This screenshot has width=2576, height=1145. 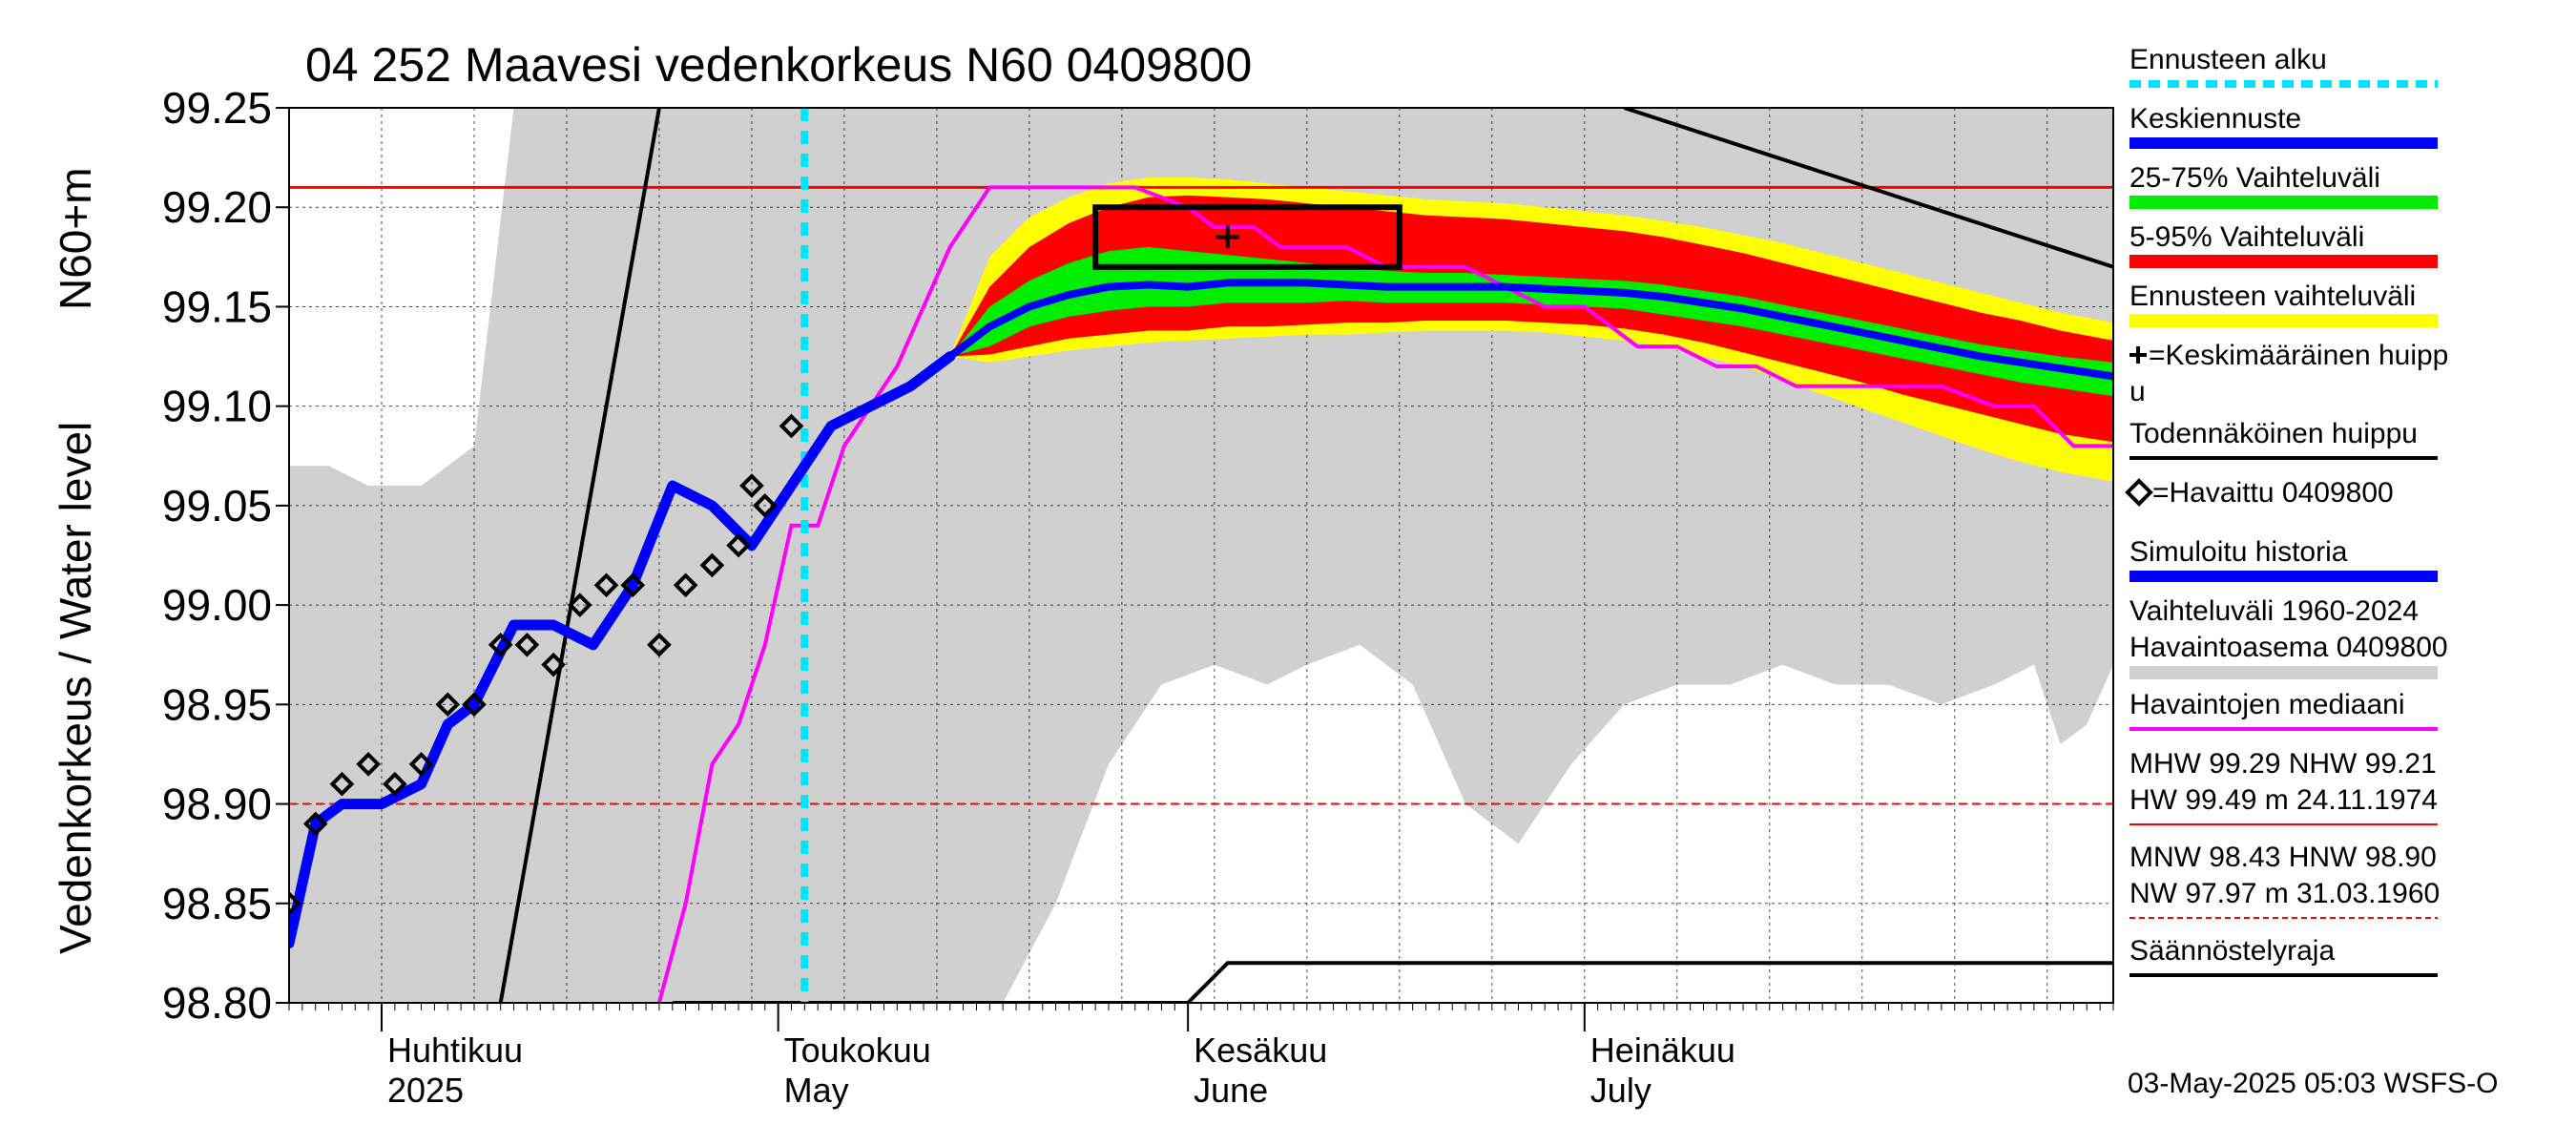 What do you see at coordinates (2232, 951) in the screenshot?
I see `legend-label: Säännöstelyraja` at bounding box center [2232, 951].